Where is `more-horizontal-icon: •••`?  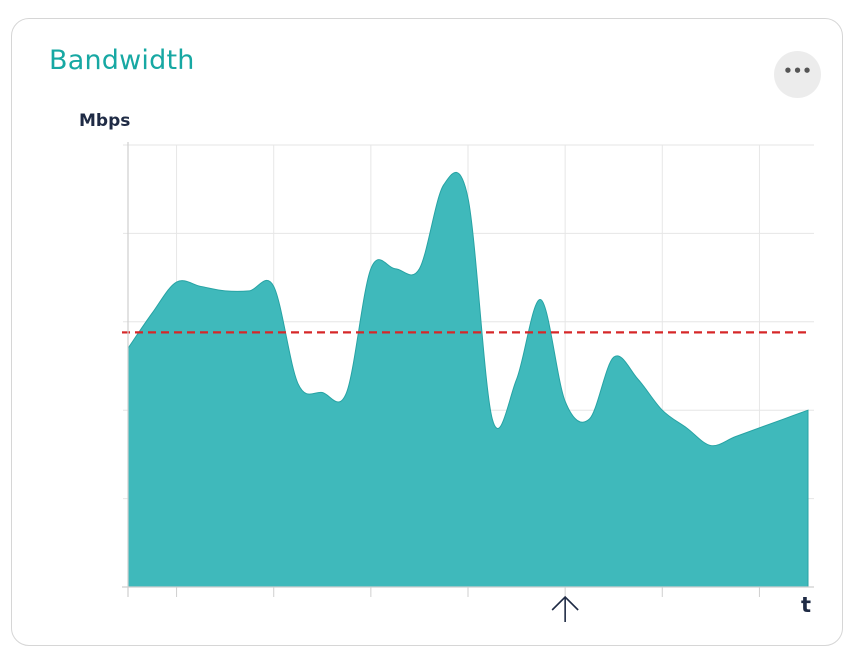 more-horizontal-icon: ••• is located at coordinates (797, 71).